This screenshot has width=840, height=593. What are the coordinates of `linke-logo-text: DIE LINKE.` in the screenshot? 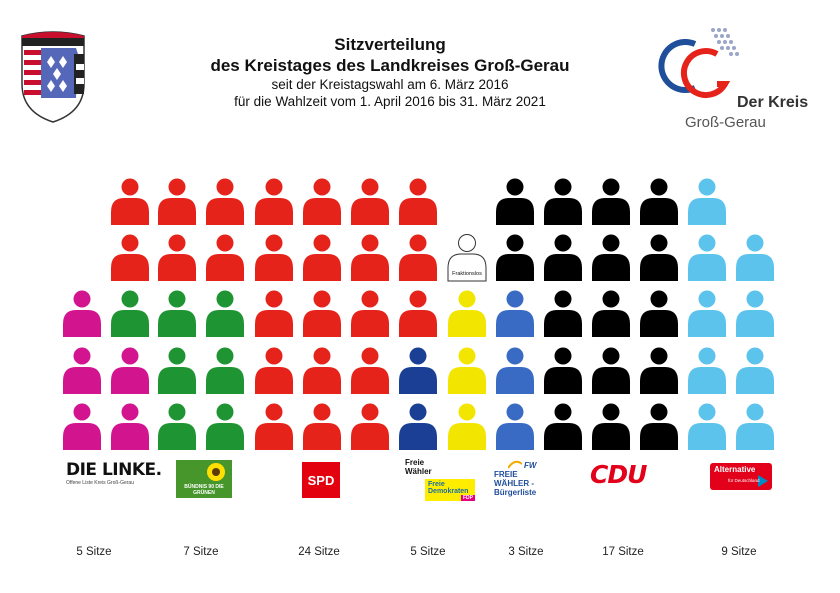 It's located at (114, 470).